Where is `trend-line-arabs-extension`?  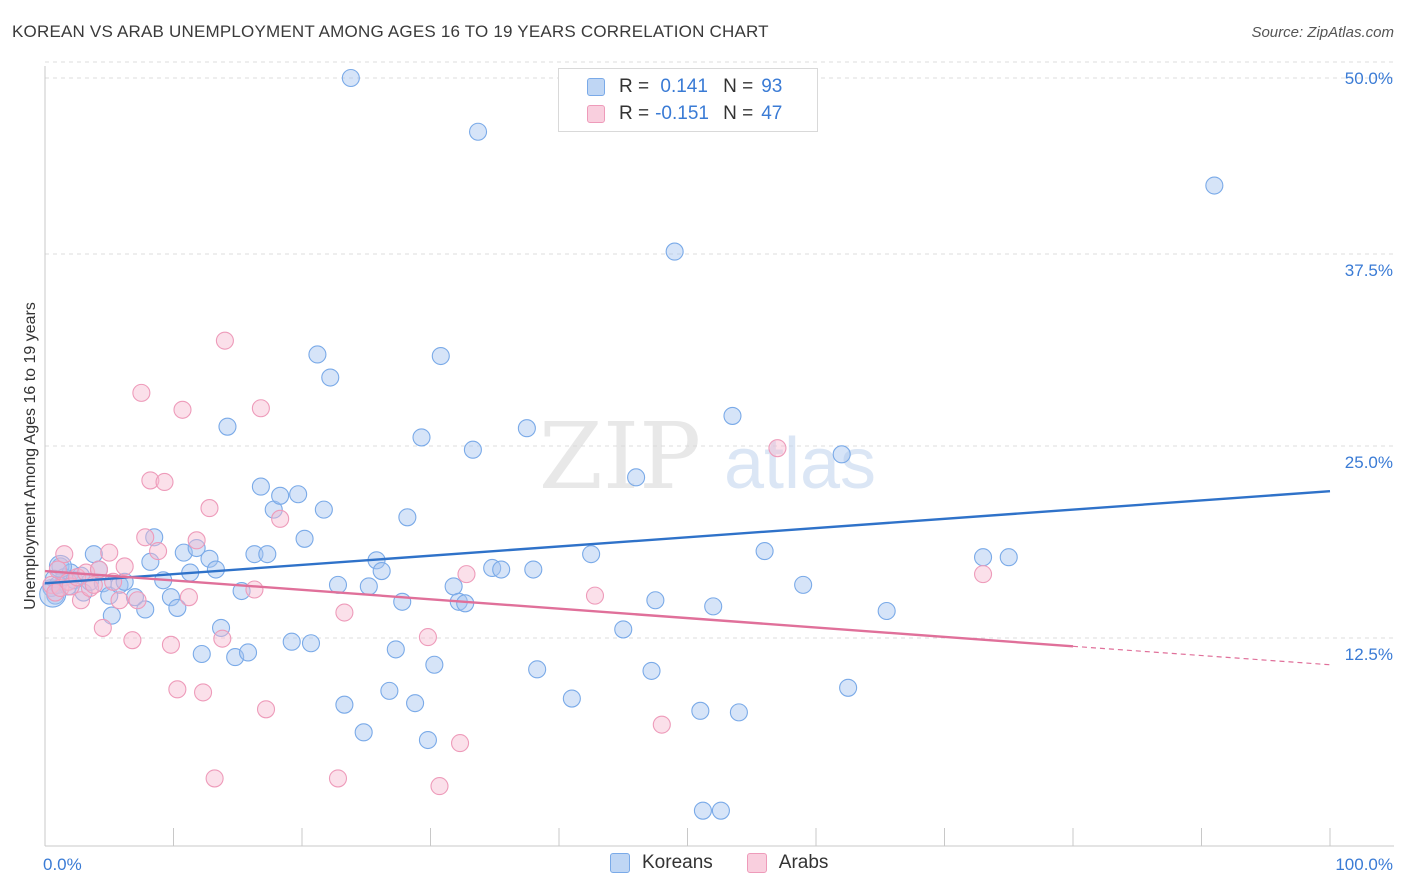 trend-line-arabs-extension is located at coordinates (1201, 655).